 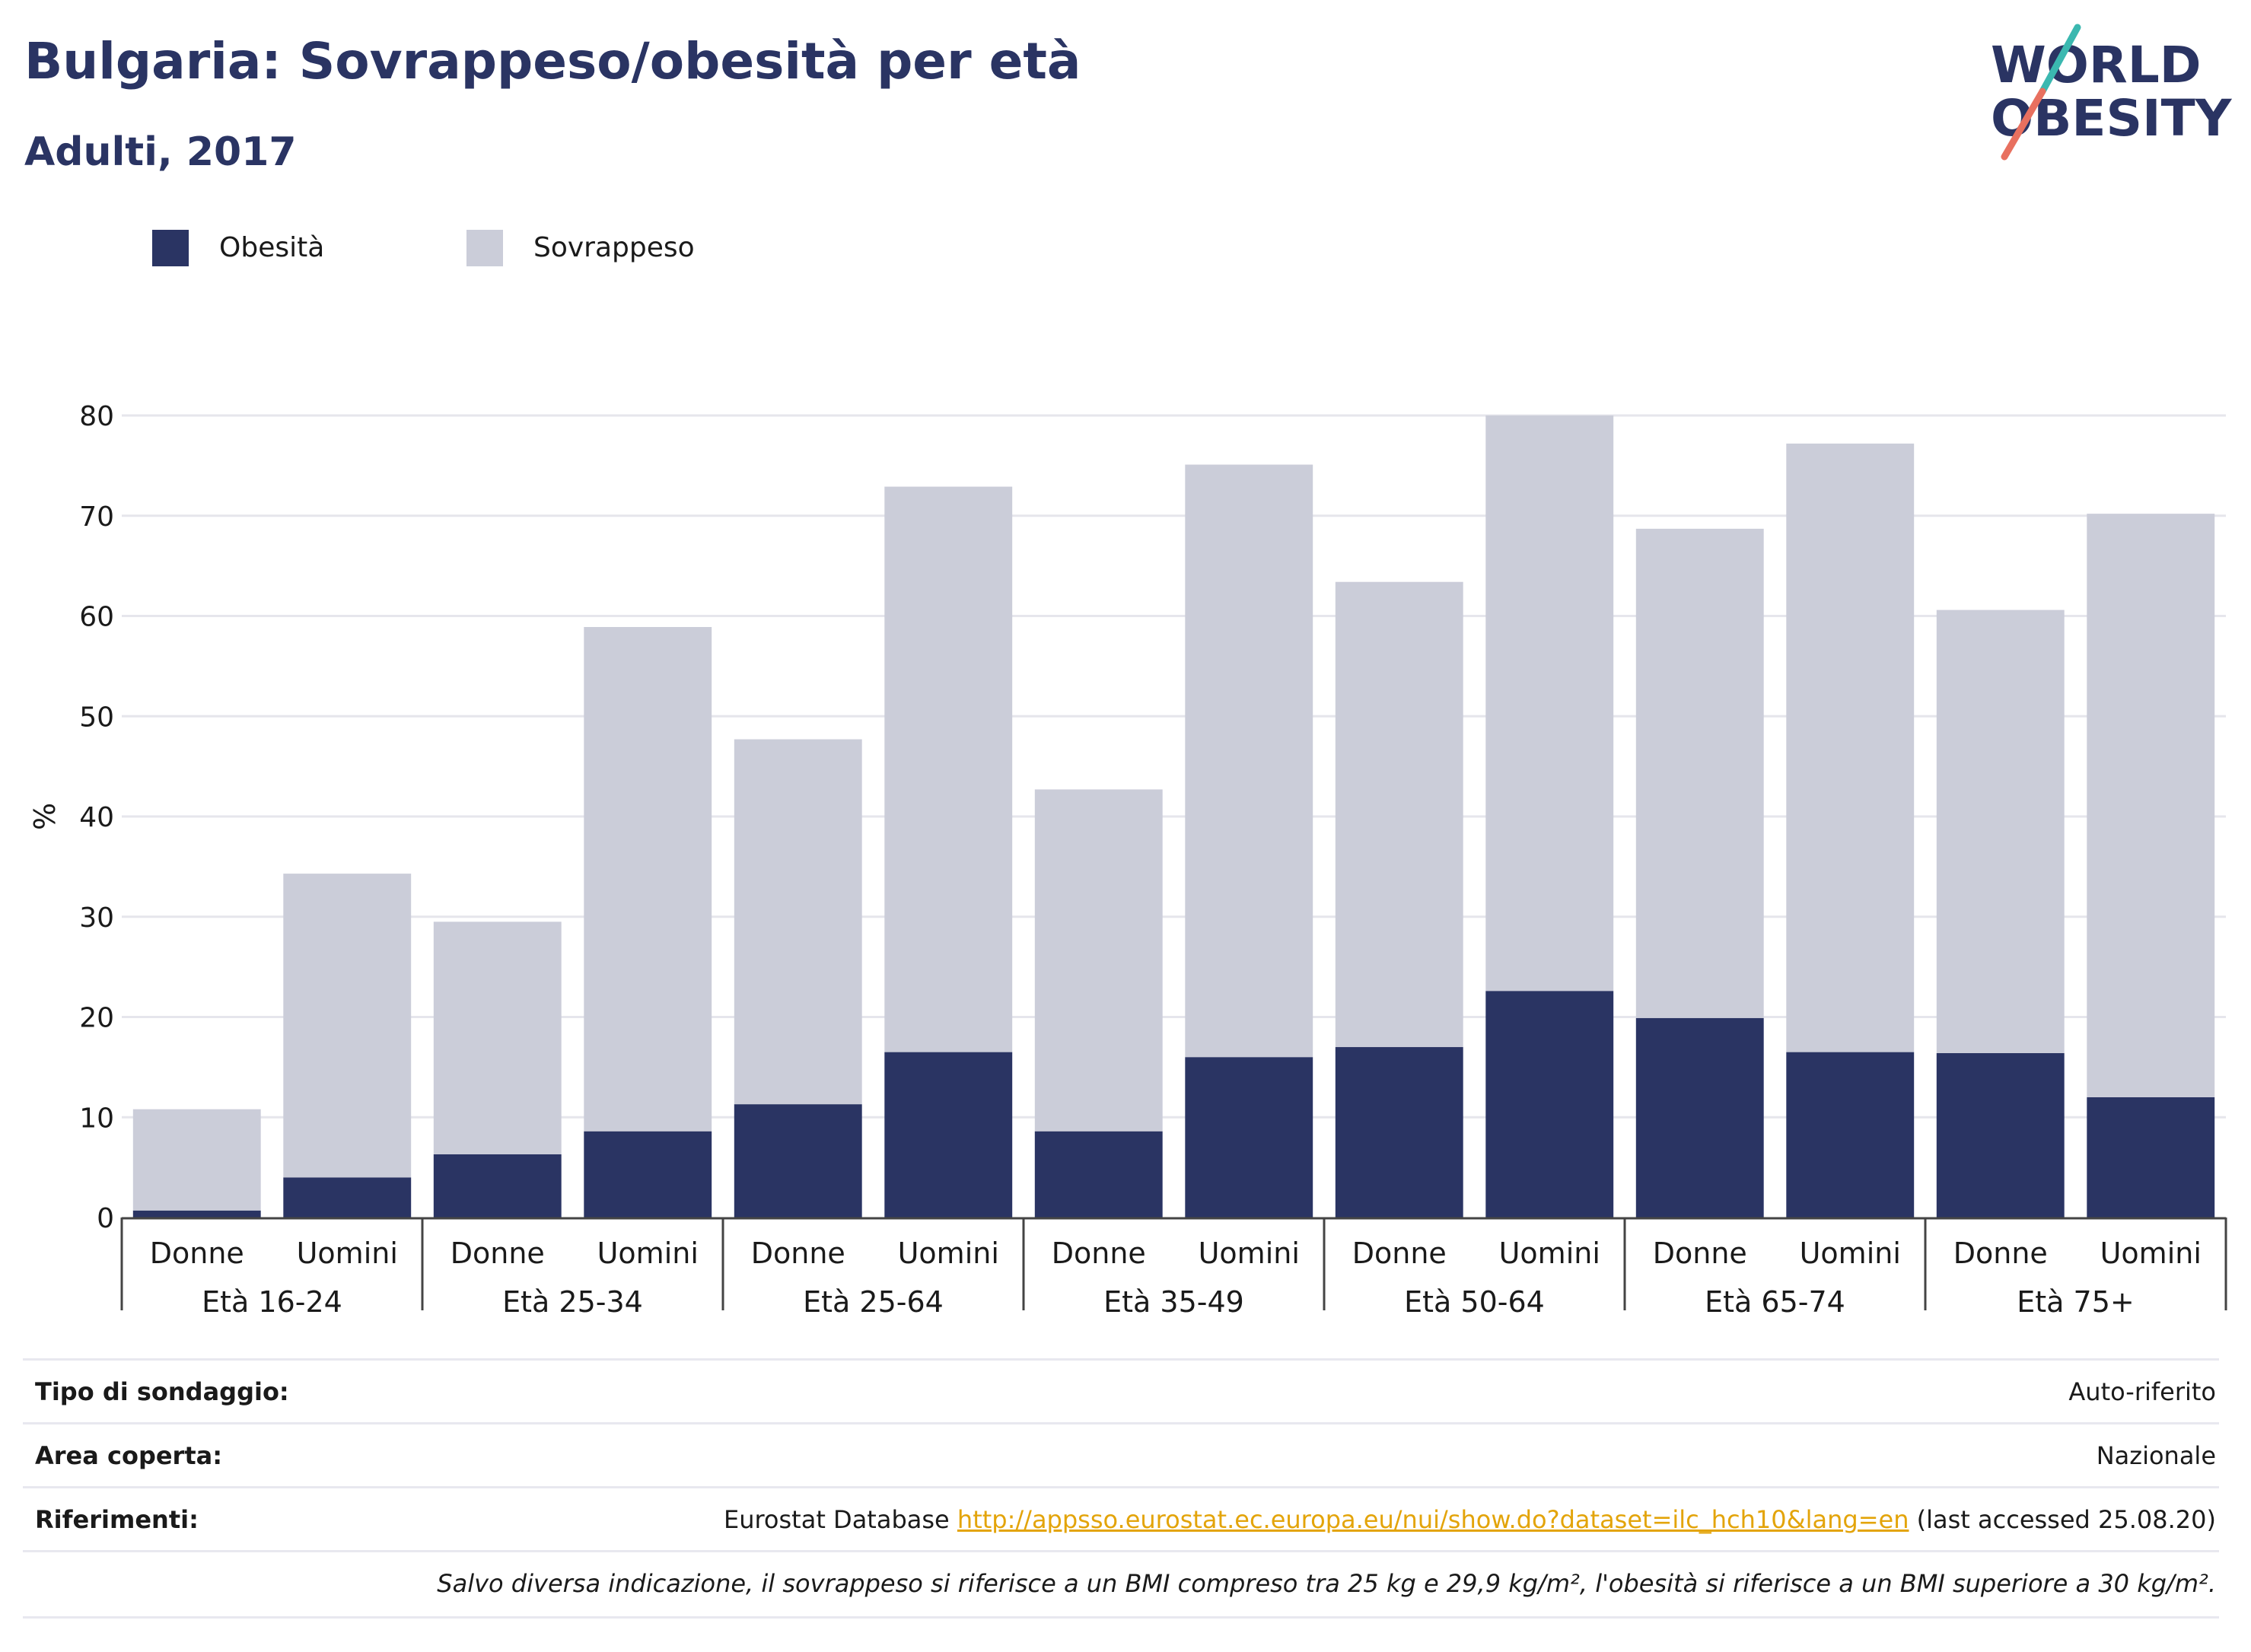 What do you see at coordinates (1173, 1302) in the screenshot?
I see `x-group-label: Età 35-49` at bounding box center [1173, 1302].